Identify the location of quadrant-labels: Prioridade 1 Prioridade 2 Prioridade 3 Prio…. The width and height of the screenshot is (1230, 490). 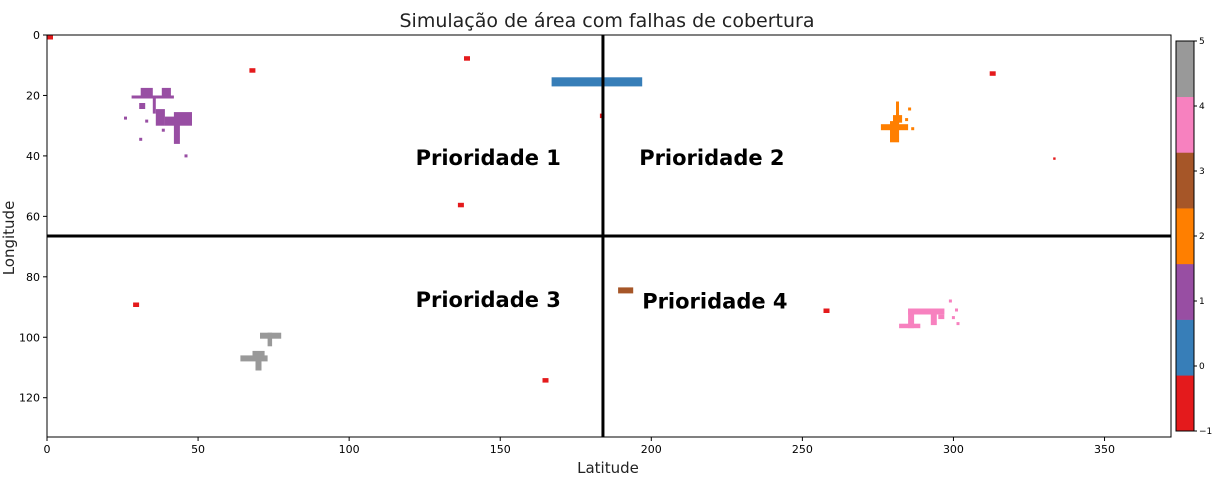
(602, 230).